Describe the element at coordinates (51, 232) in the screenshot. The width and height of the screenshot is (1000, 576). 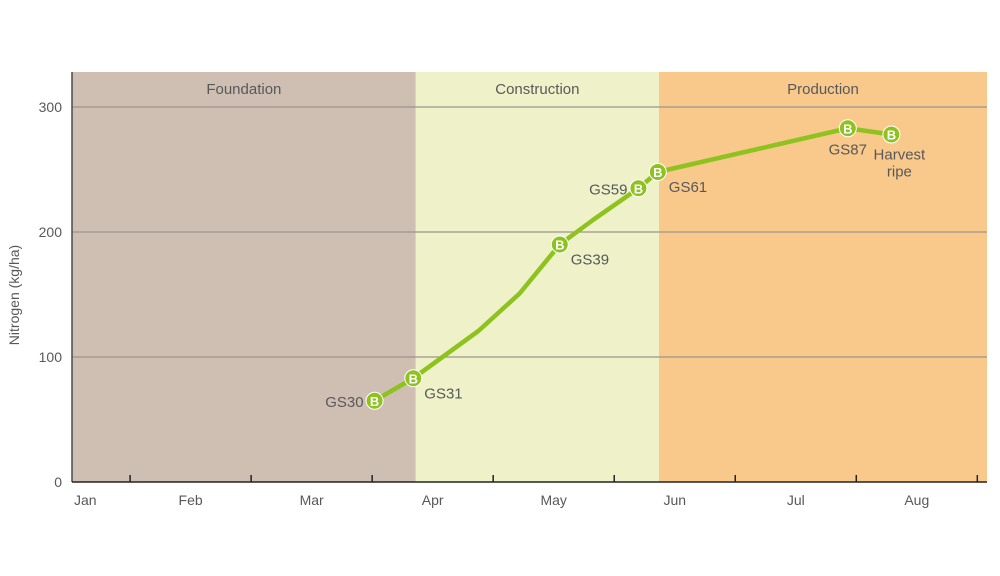
I see `y-tick-label: 200` at that location.